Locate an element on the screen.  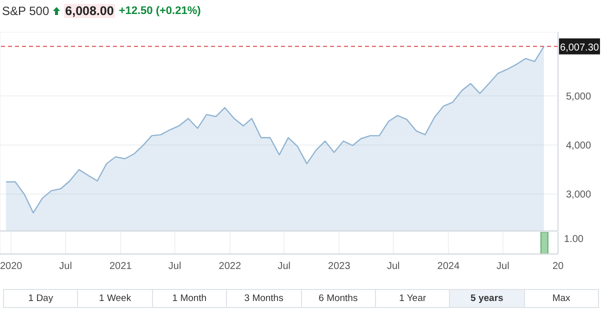
text: 6 Months is located at coordinates (337, 298).